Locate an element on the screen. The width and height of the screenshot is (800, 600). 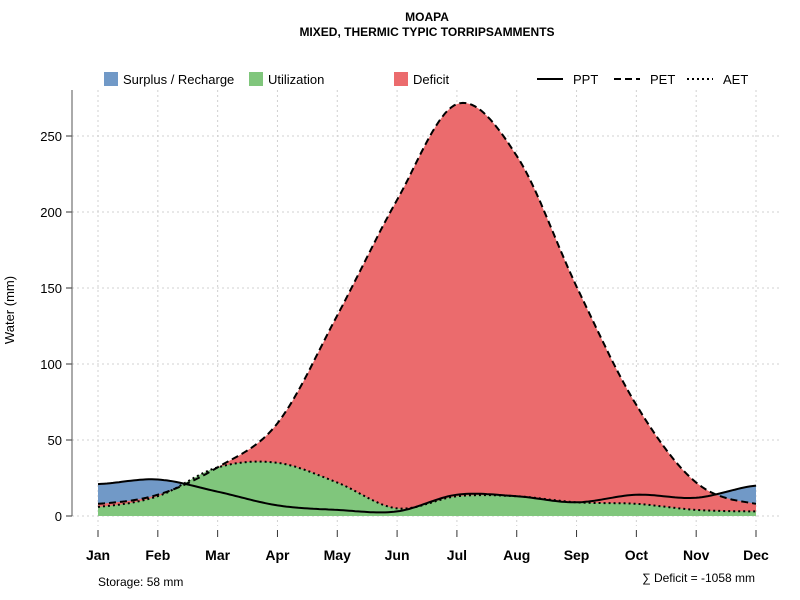
line-aet is located at coordinates (426, 486).